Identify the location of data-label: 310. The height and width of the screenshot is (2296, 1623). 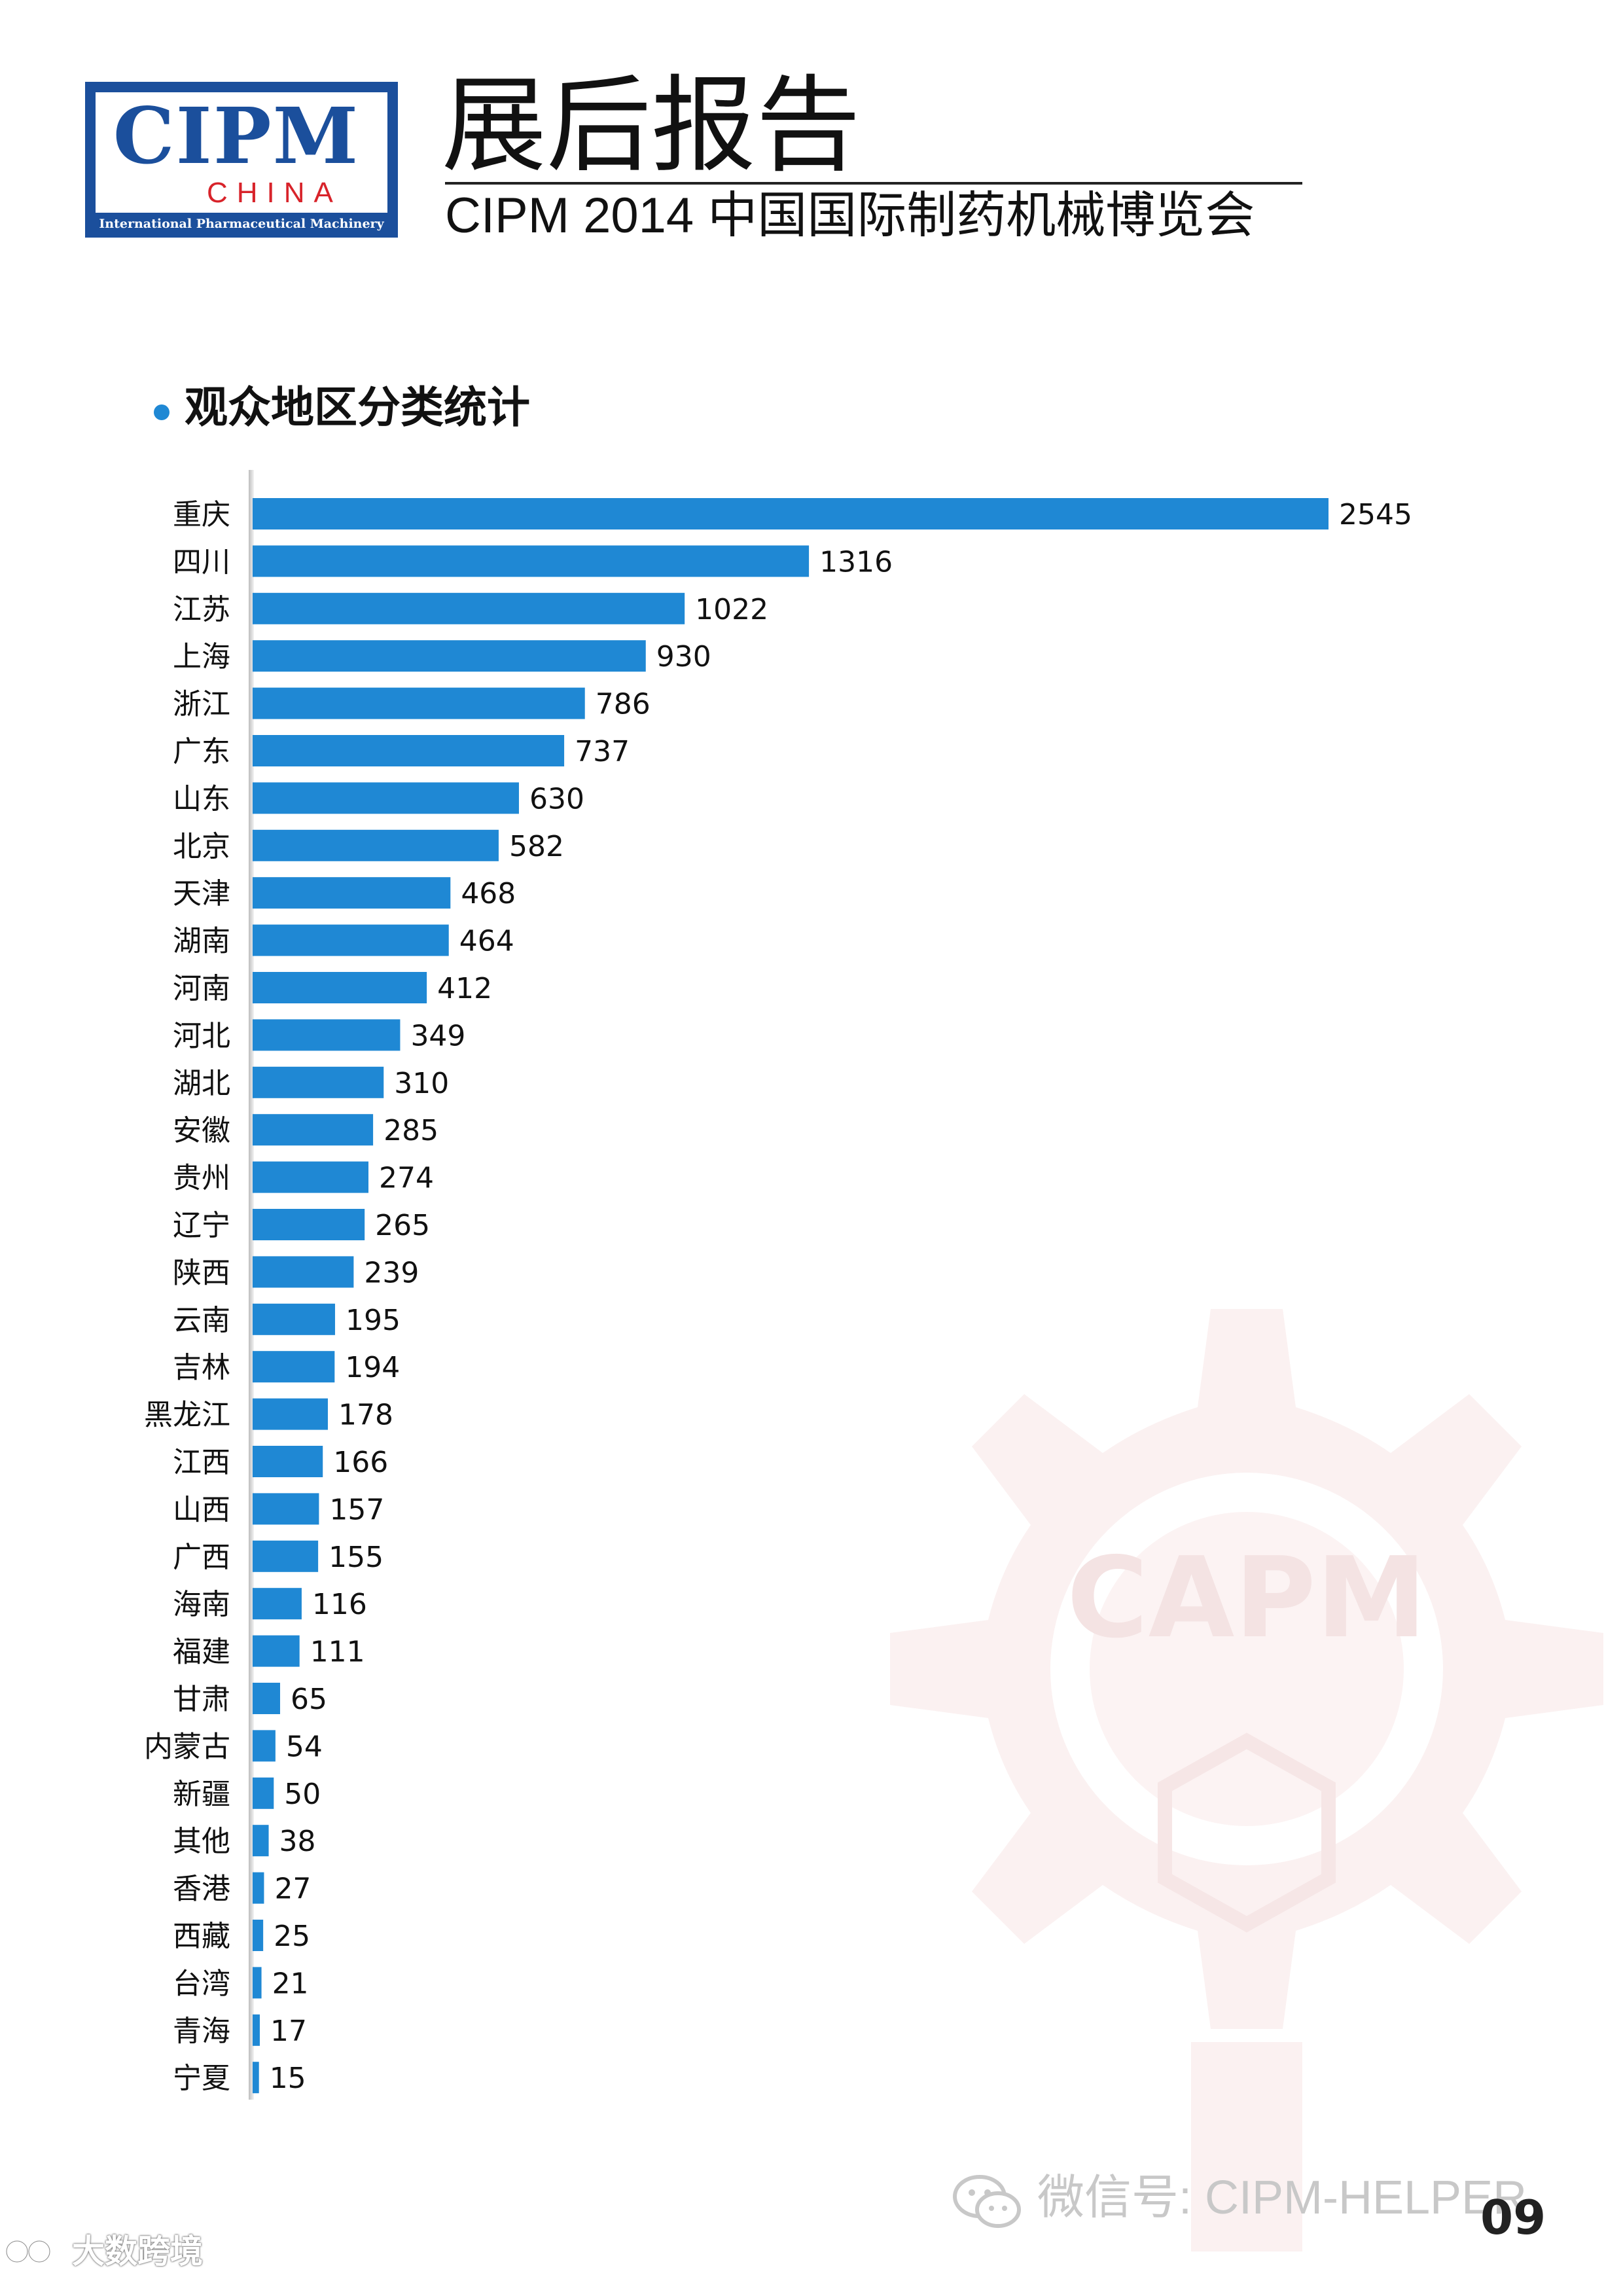
(422, 1083).